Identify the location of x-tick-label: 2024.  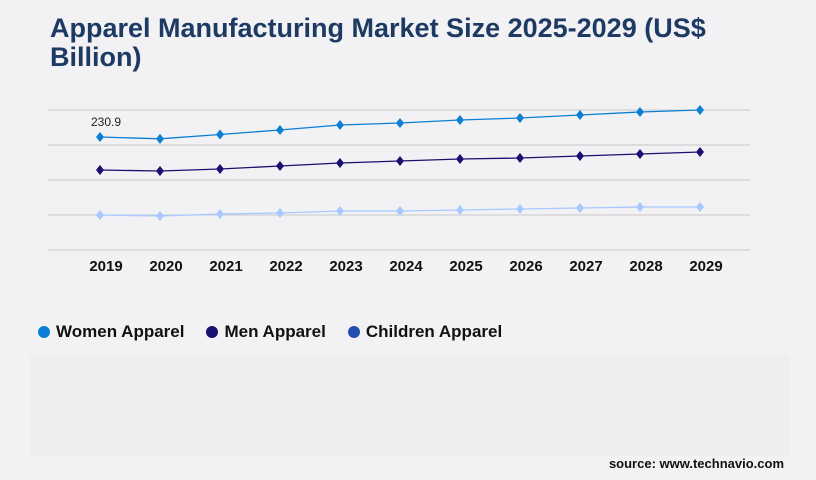
(406, 266).